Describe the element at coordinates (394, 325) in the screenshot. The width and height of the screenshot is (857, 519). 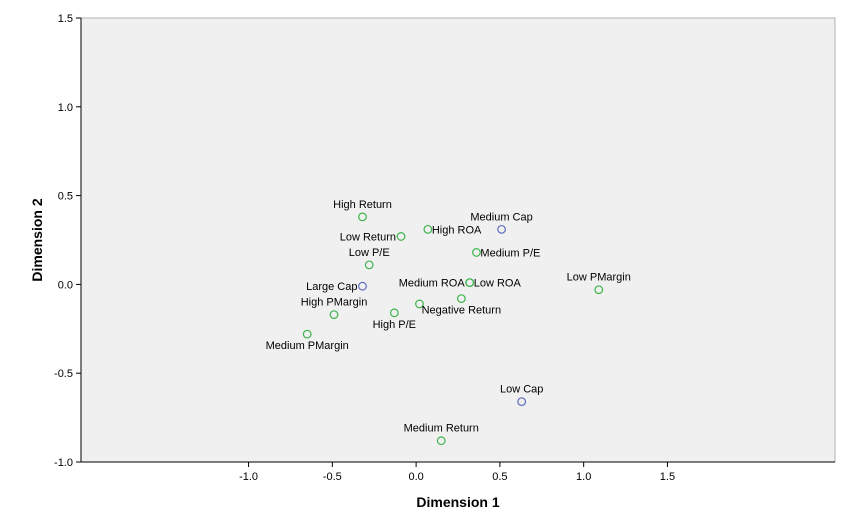
I see `point-label: High P/E` at that location.